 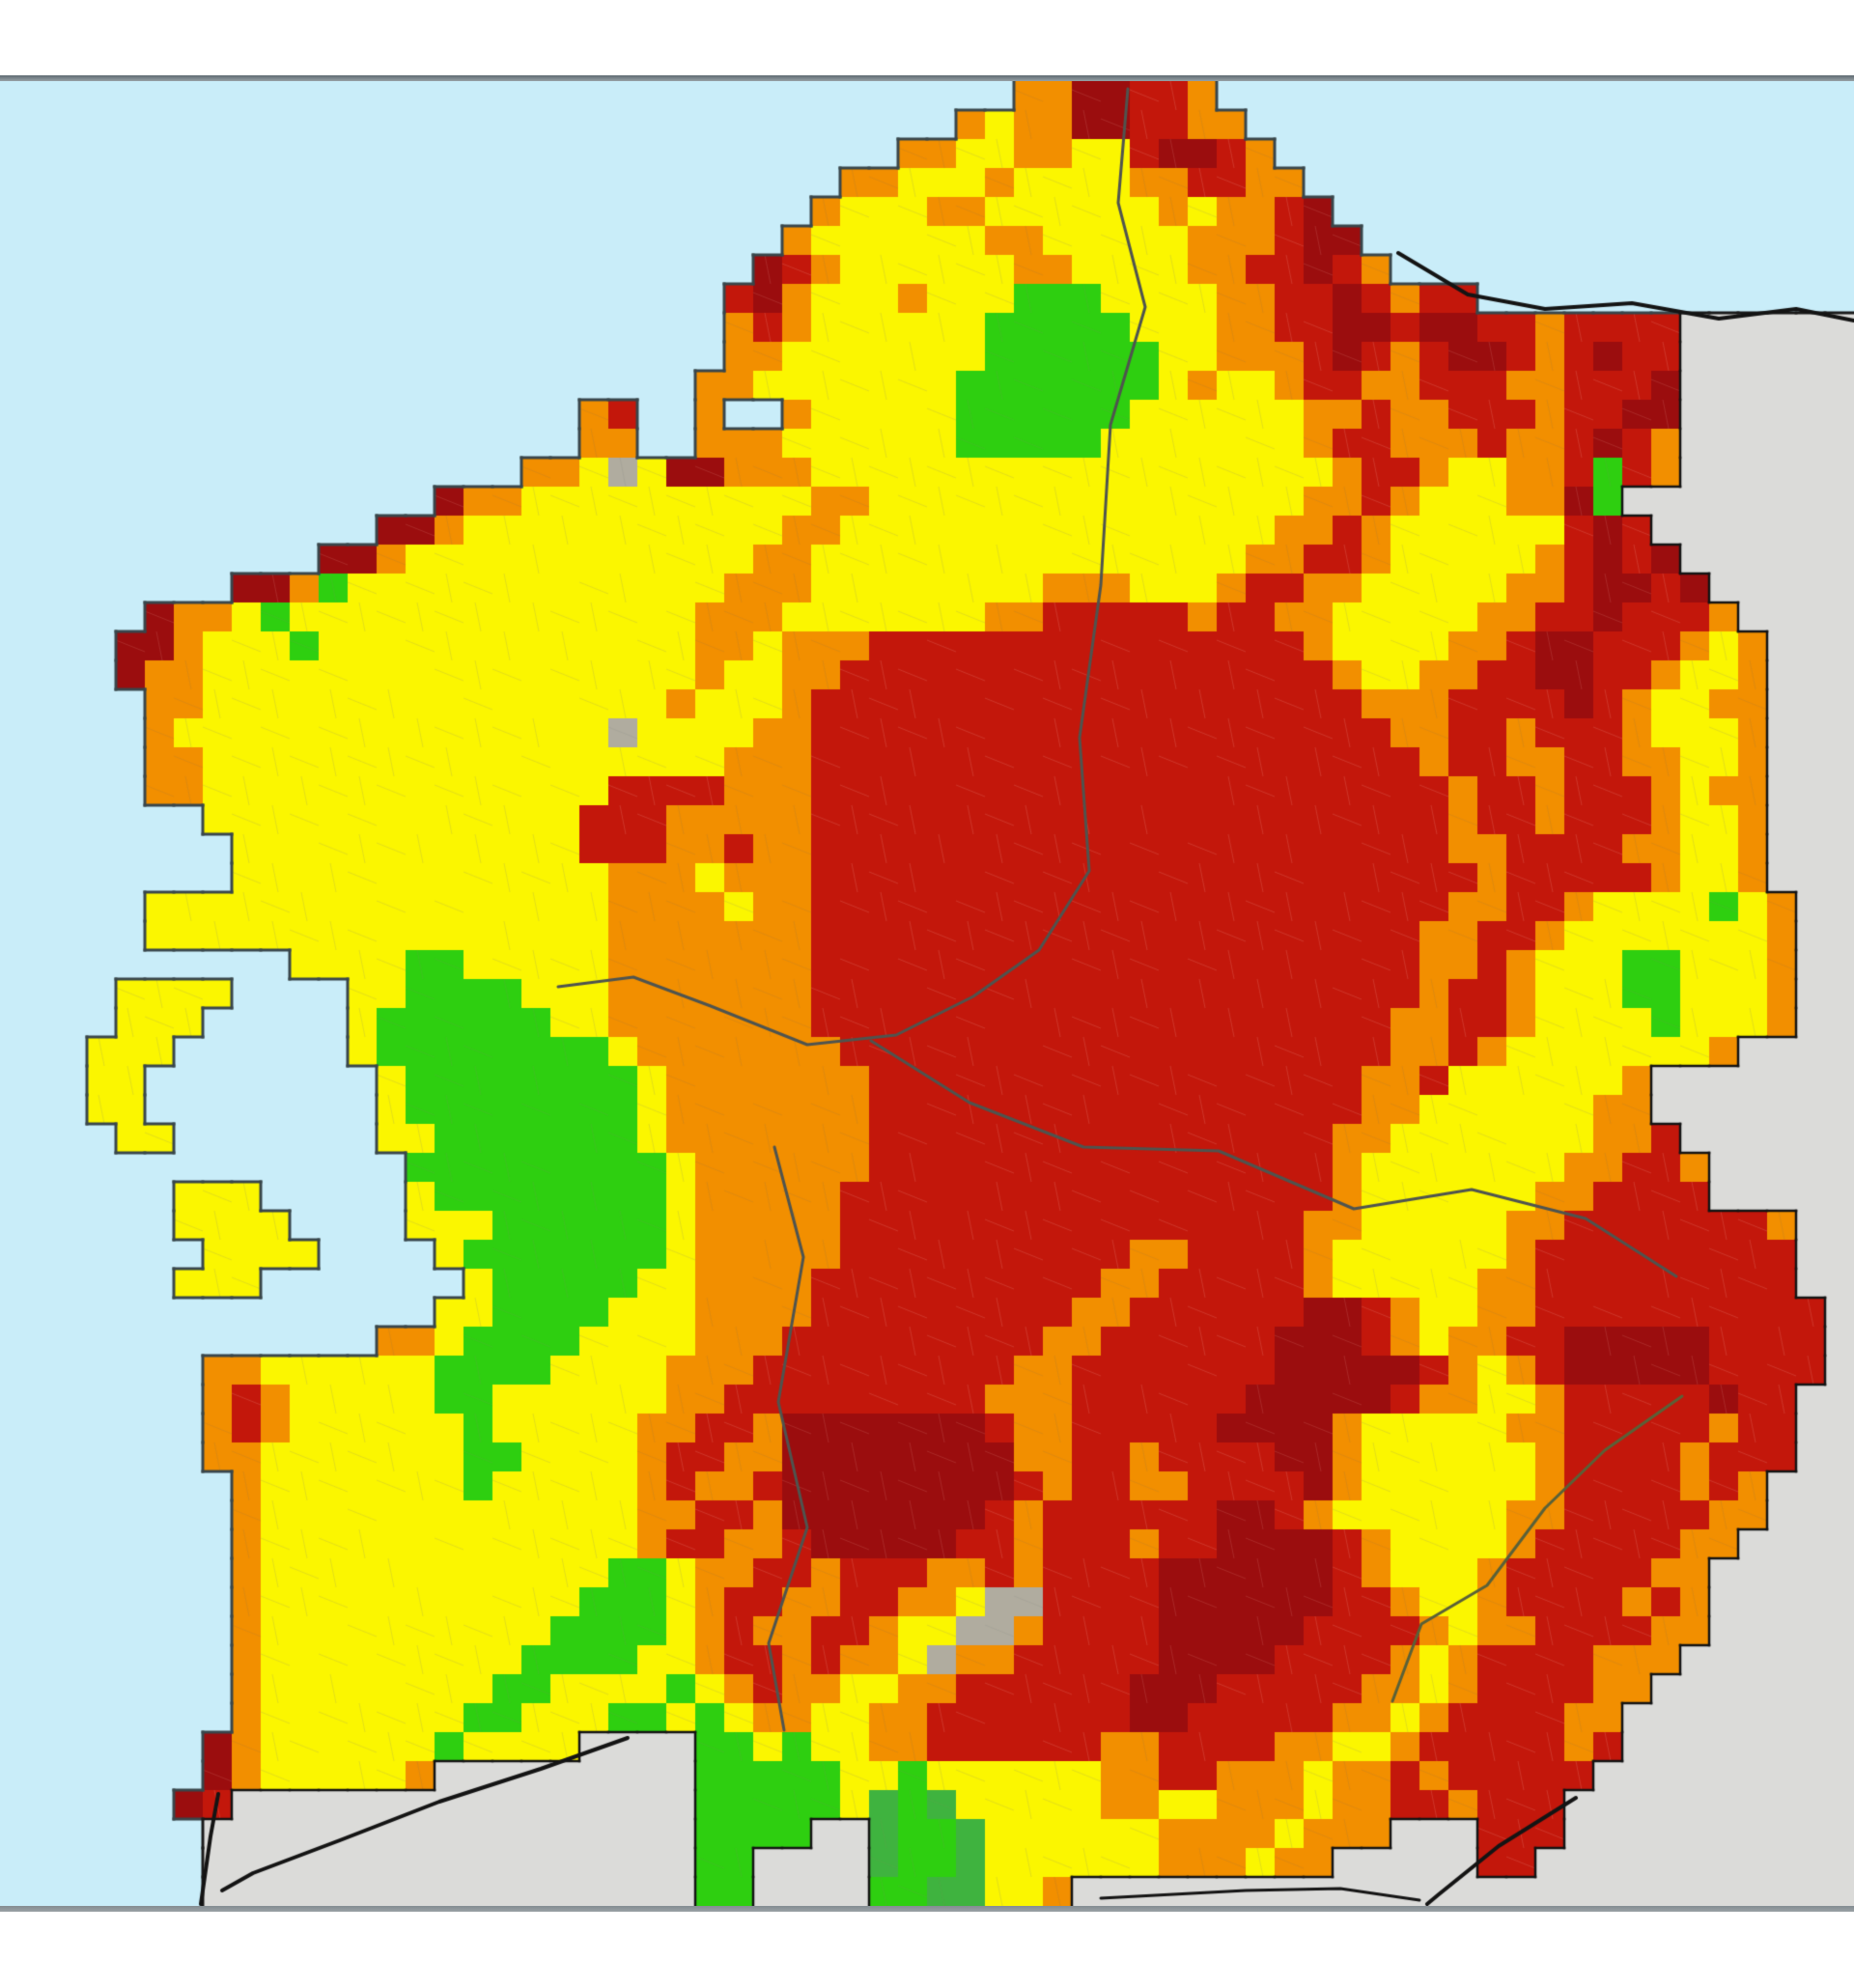 What do you see at coordinates (927, 1909) in the screenshot?
I see `map-frame-bottom-border` at bounding box center [927, 1909].